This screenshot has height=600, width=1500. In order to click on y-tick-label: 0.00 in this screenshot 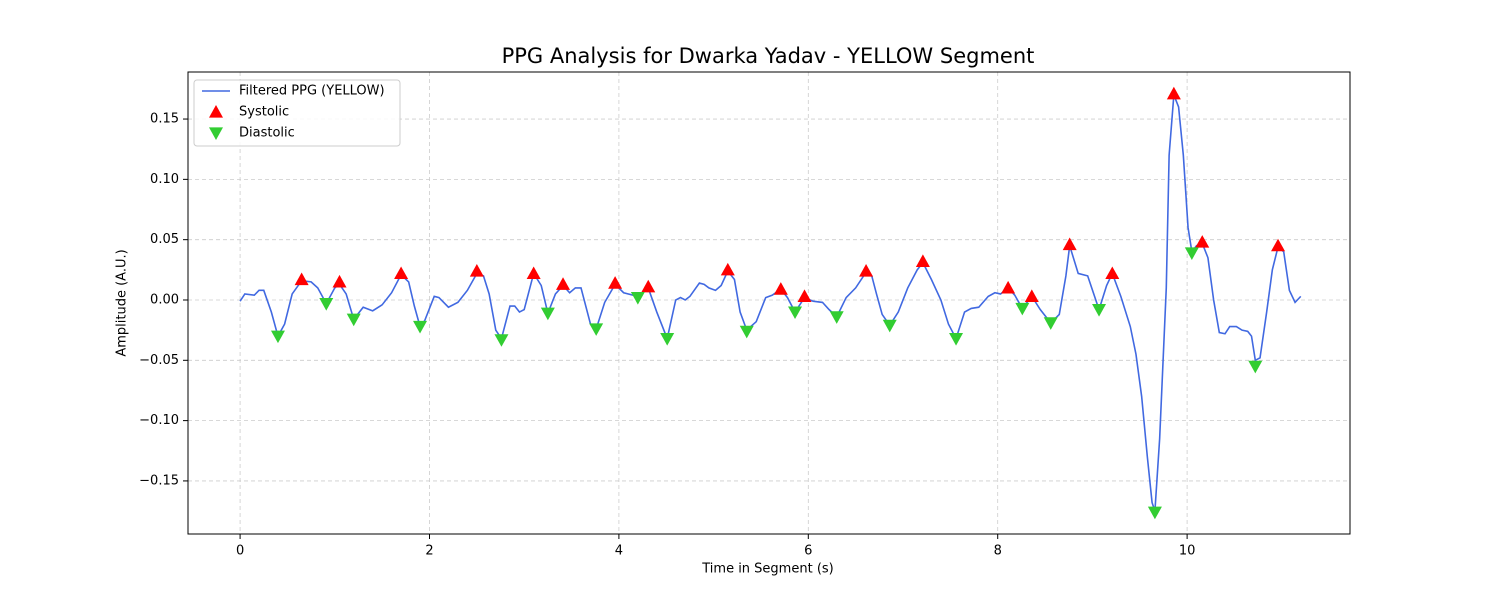, I will do `click(164, 299)`.